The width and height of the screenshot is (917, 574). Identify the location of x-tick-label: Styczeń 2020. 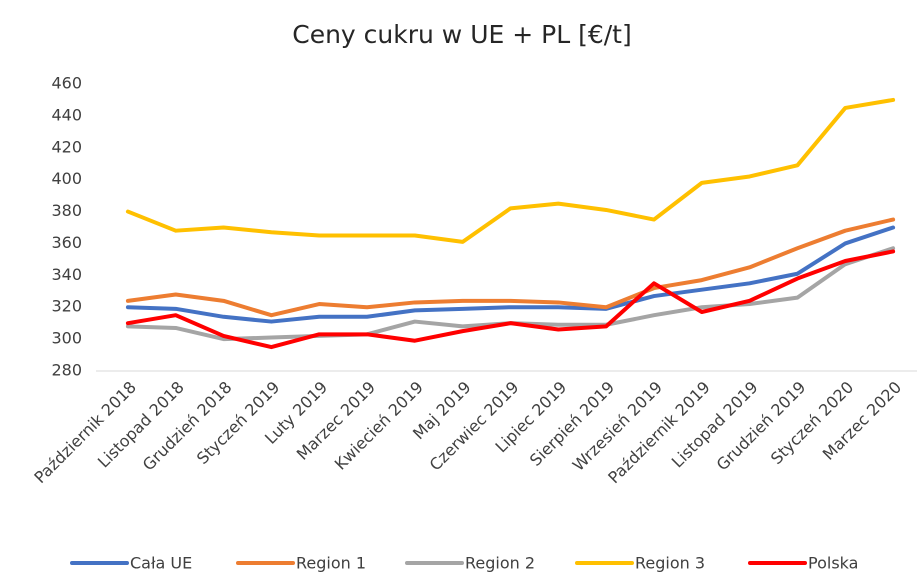
(812, 423).